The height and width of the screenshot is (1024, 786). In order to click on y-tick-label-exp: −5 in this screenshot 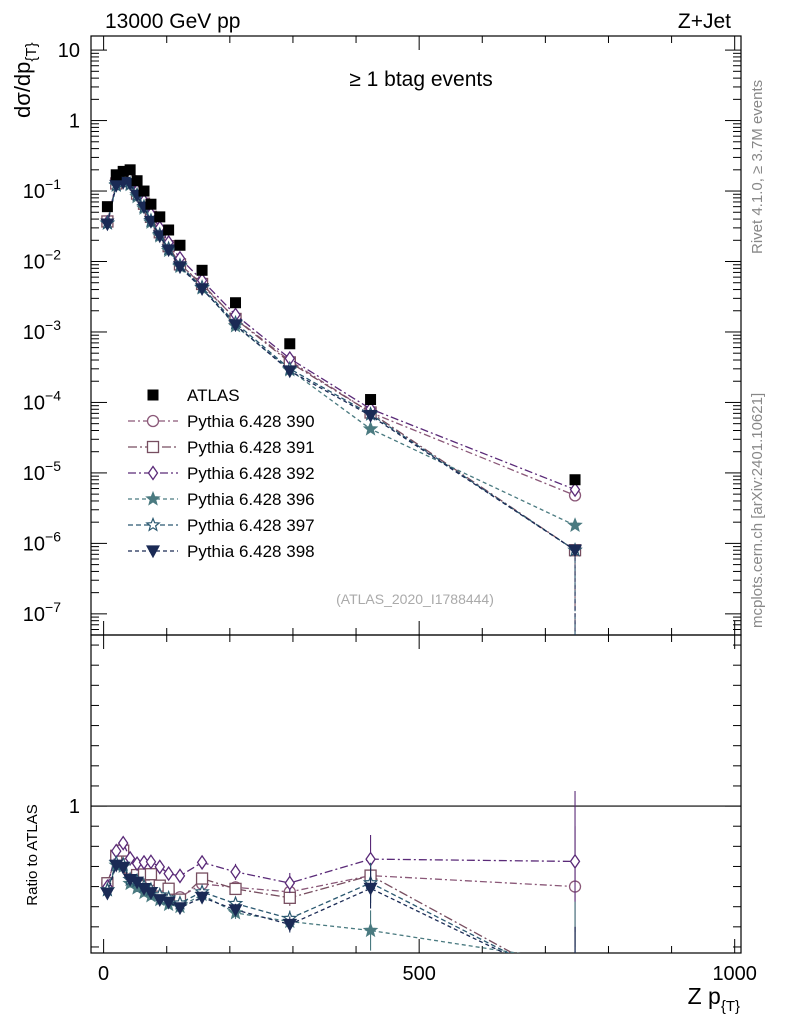, I will do `click(53, 466)`.